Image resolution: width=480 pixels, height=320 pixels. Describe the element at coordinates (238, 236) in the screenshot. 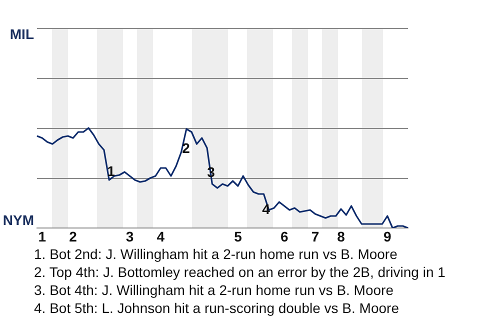

I see `x-tick-label: 5` at that location.